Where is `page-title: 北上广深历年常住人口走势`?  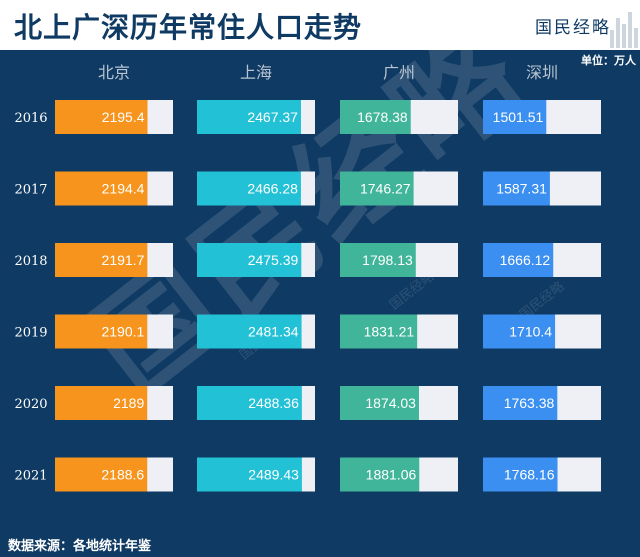 page-title: 北上广深历年常住人口走势 is located at coordinates (188, 27).